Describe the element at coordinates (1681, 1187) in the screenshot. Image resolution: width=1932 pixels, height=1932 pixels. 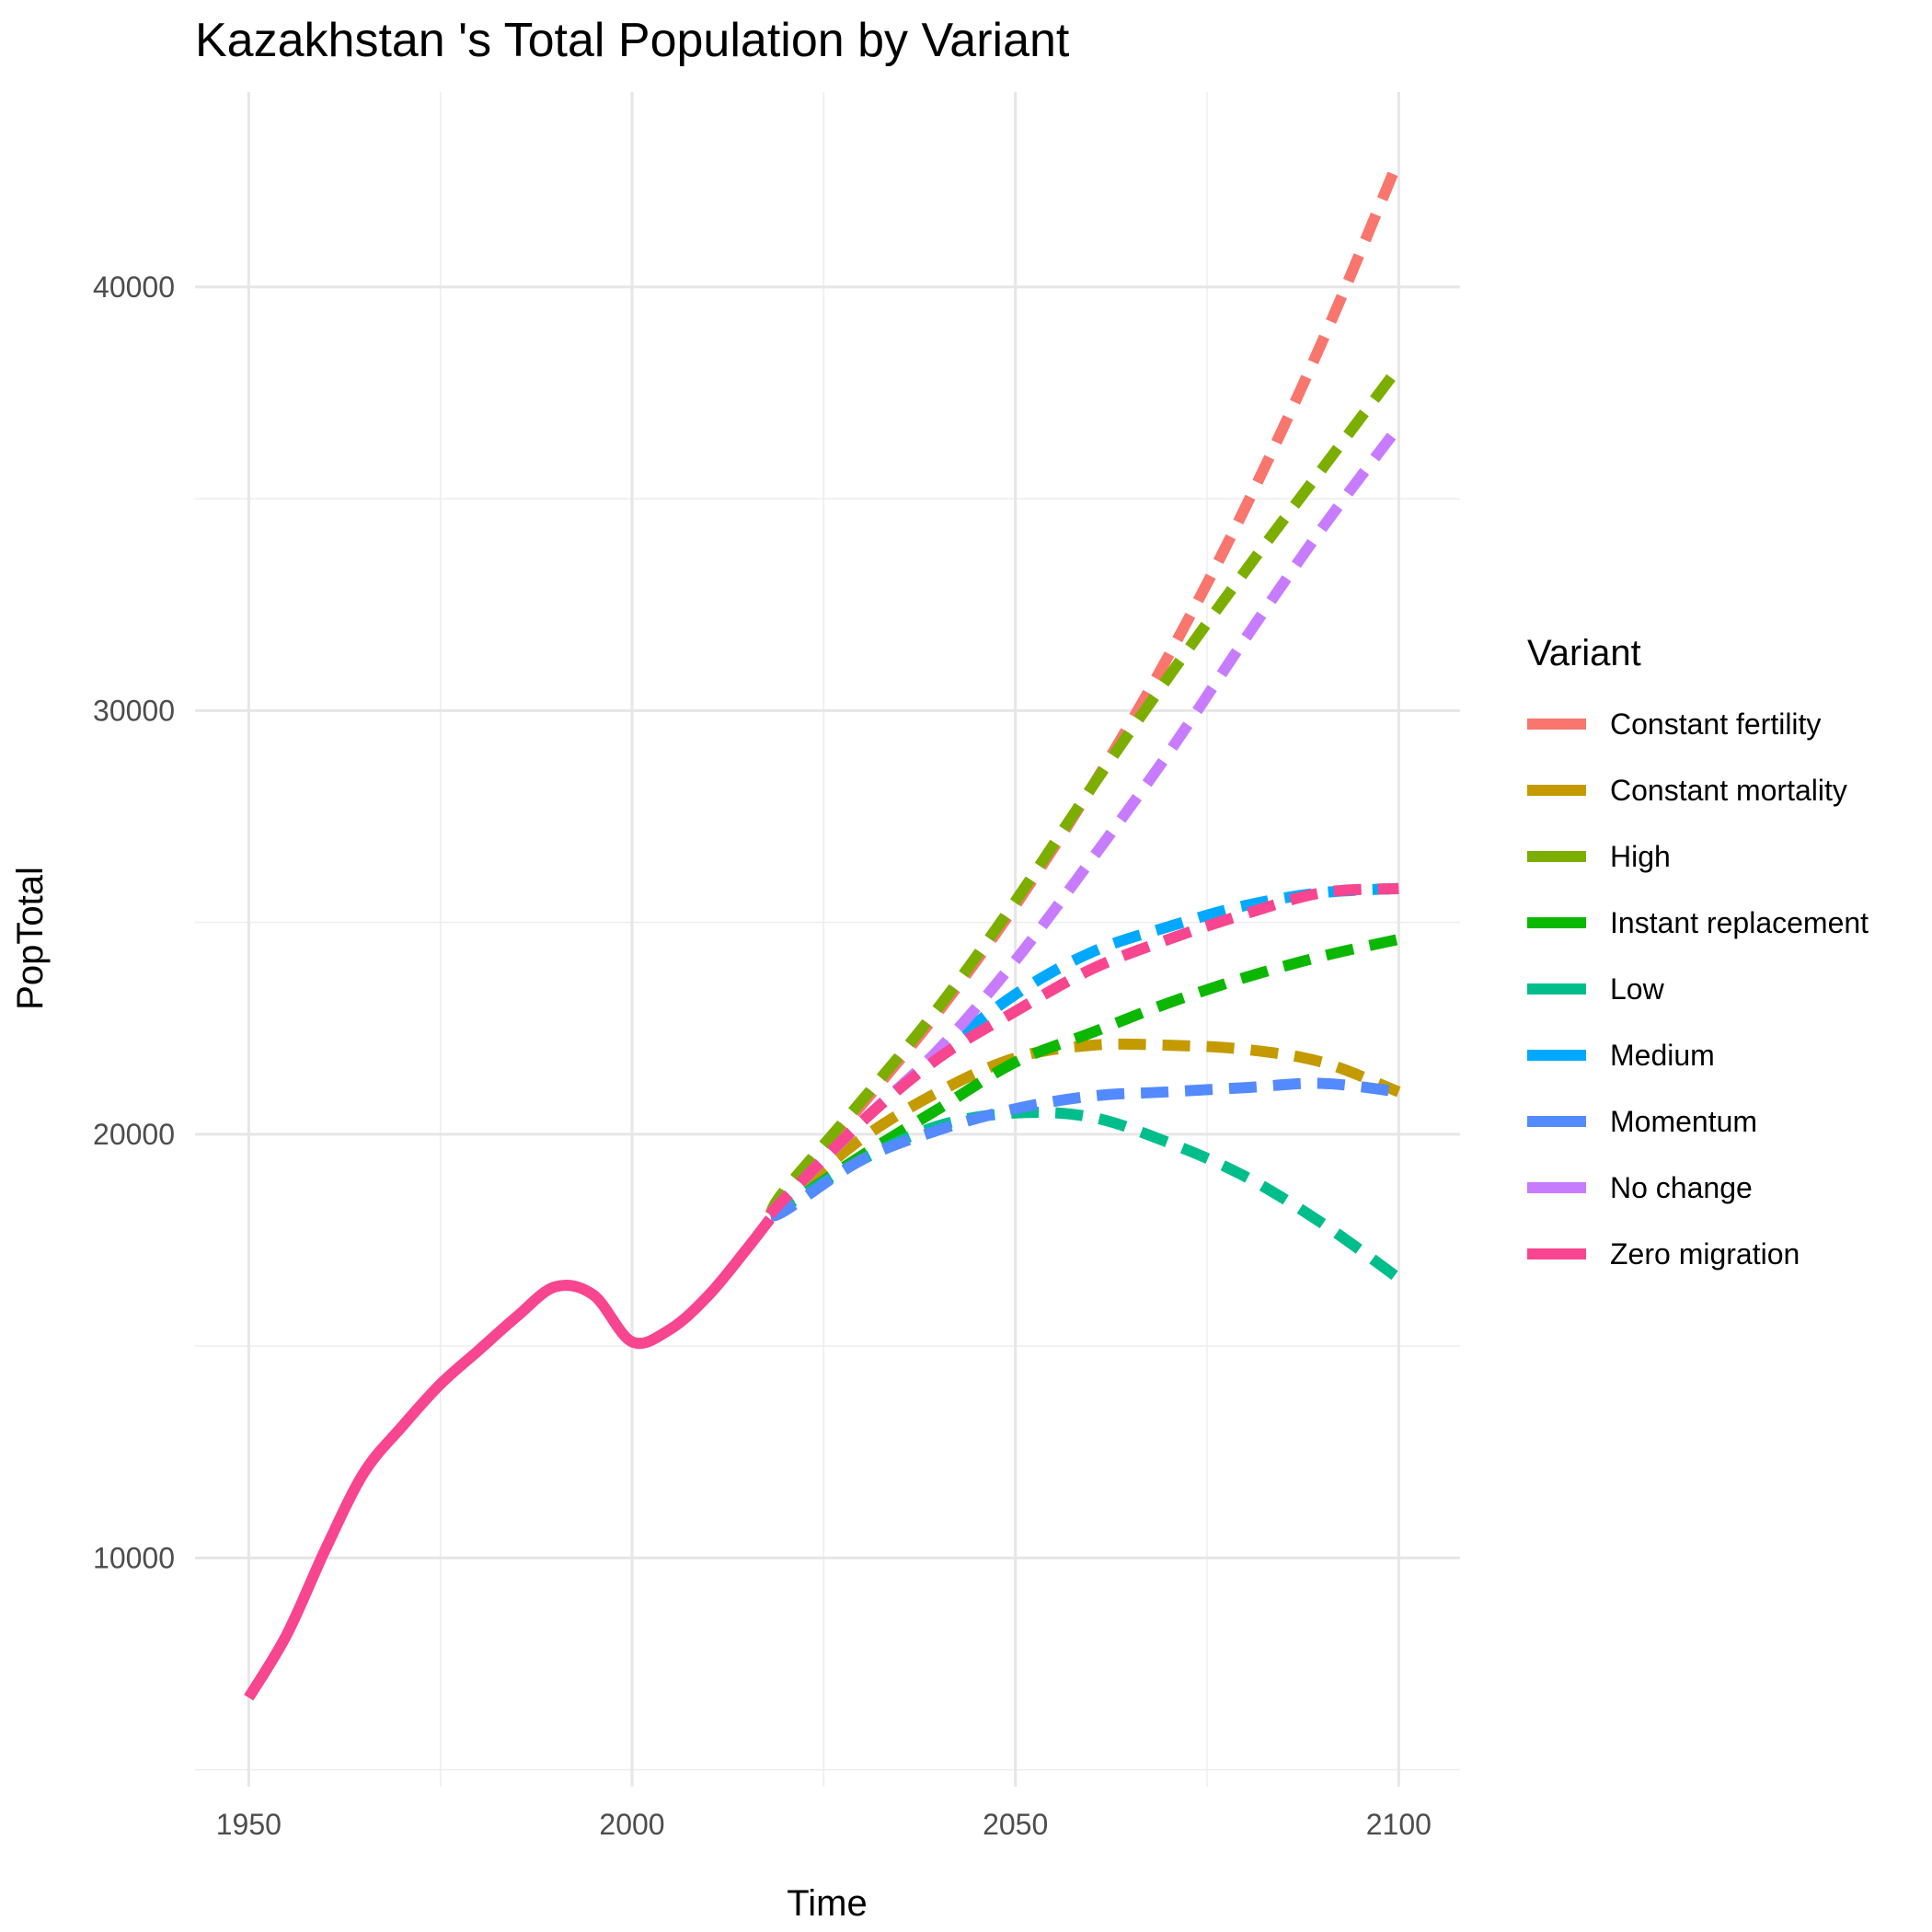
I see `legend-label: No change` at that location.